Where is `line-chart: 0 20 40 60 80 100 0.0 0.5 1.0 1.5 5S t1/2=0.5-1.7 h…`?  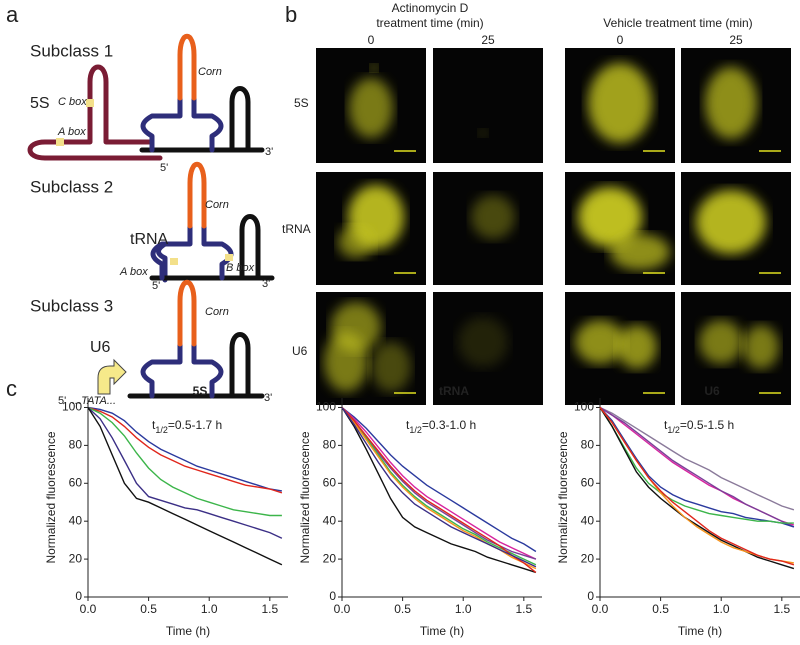 line-chart: 0 20 40 60 80 100 0.0 0.5 1.0 1.5 5S t1/2=0.5-1.7 h… is located at coordinates (166, 511).